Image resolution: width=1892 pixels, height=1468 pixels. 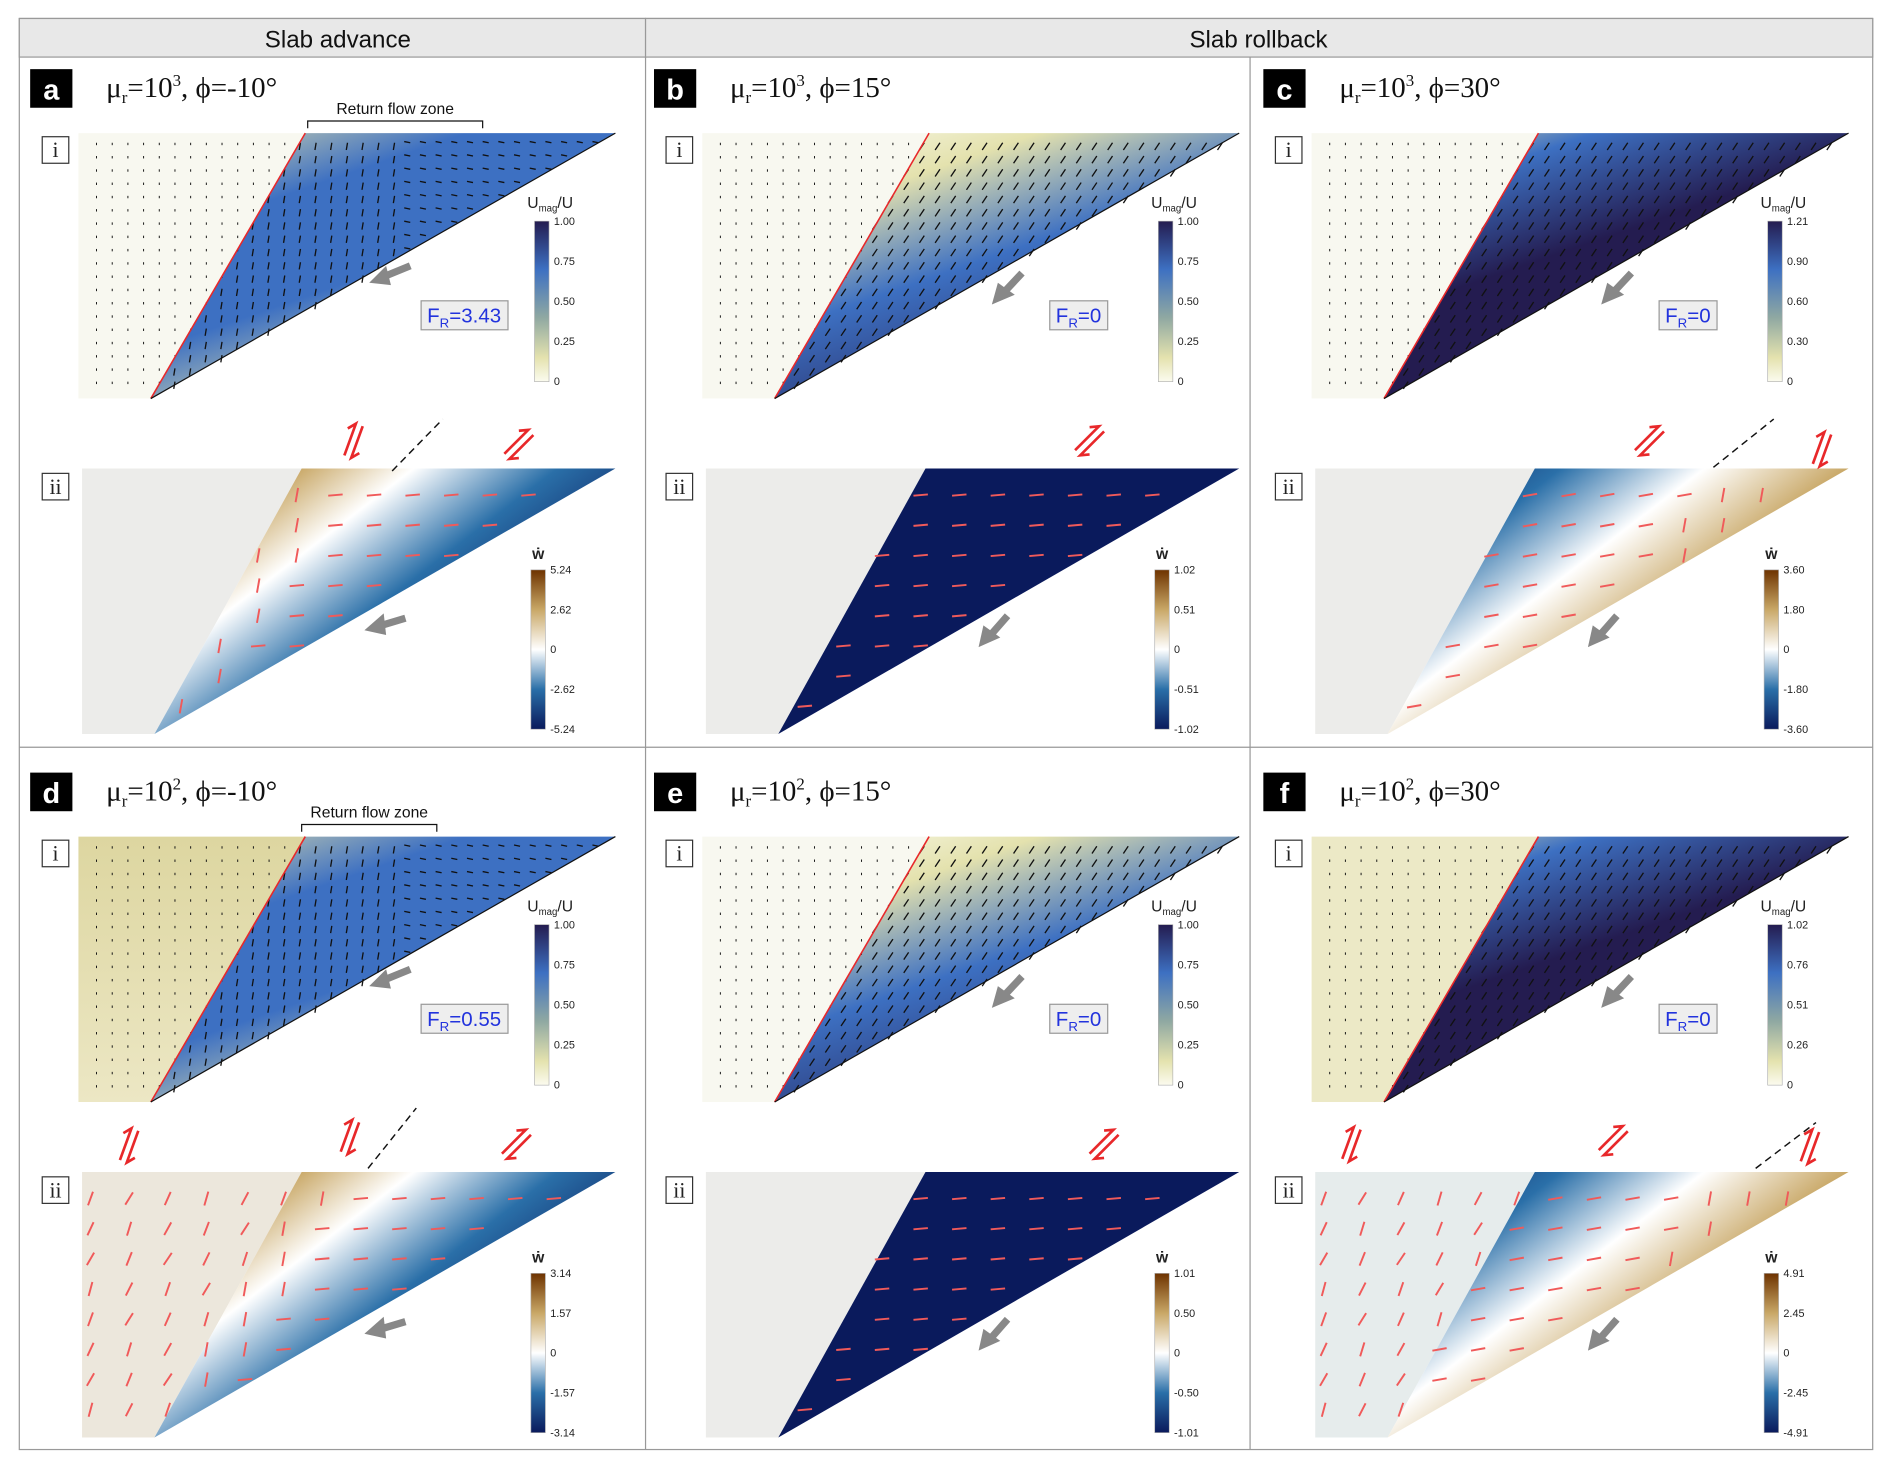 What do you see at coordinates (1810, 1146) in the screenshot?
I see `shear-sense-arrows-icon` at bounding box center [1810, 1146].